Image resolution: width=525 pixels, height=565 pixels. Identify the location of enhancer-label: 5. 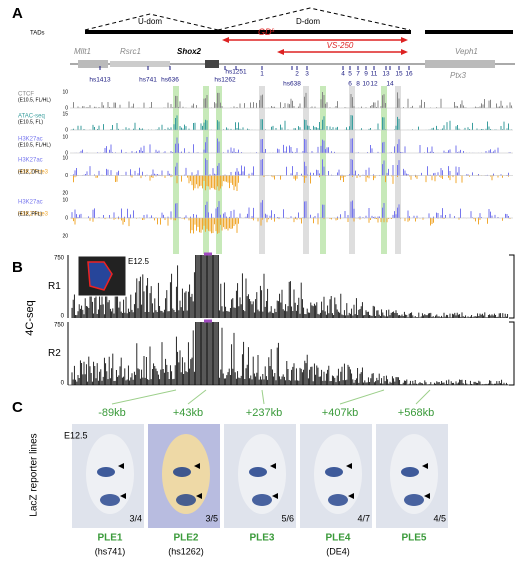
(350, 74).